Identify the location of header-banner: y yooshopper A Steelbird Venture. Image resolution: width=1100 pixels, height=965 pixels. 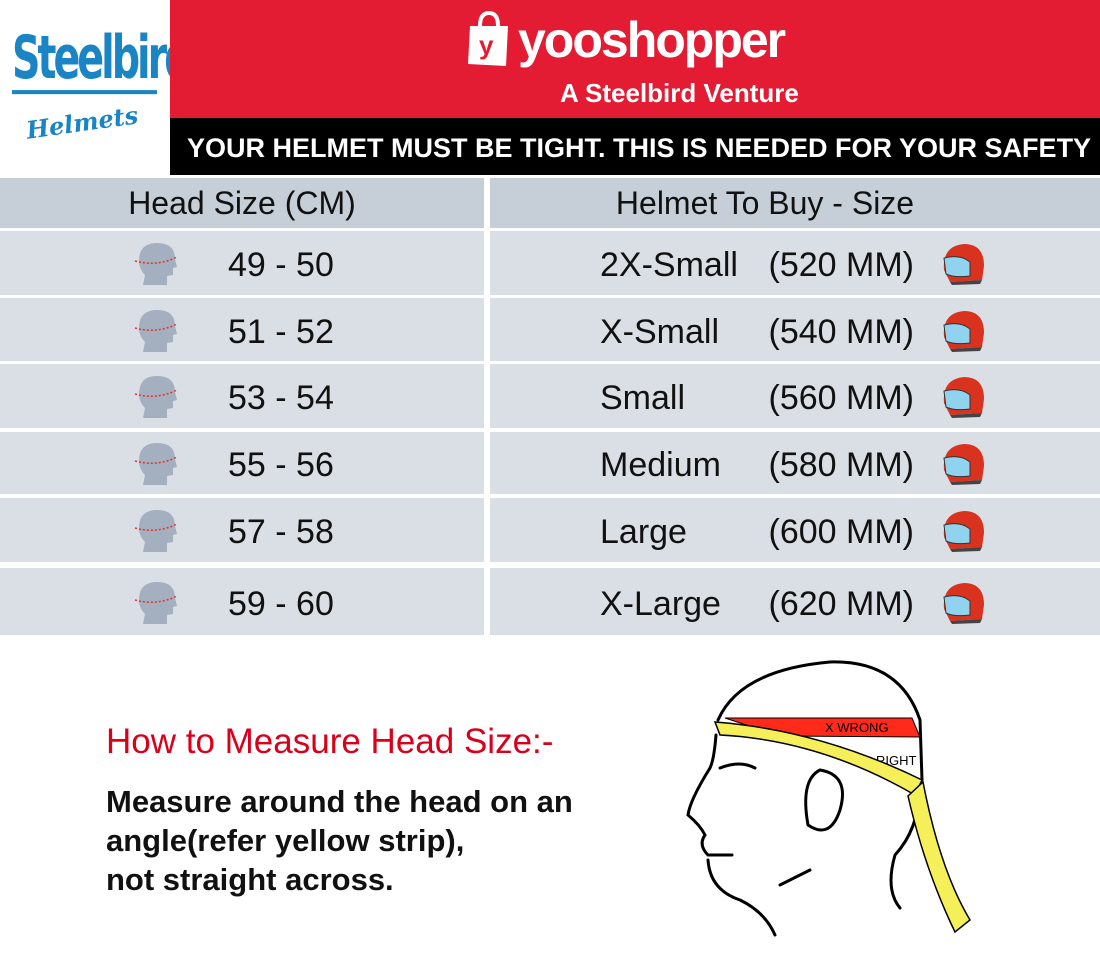
(635, 59).